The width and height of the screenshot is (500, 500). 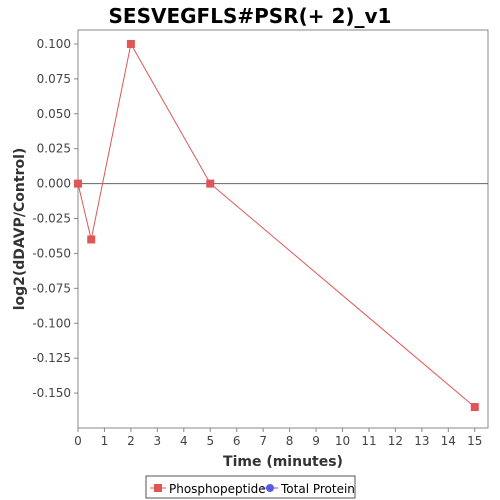 What do you see at coordinates (448, 441) in the screenshot?
I see `x-tick-label: 14` at bounding box center [448, 441].